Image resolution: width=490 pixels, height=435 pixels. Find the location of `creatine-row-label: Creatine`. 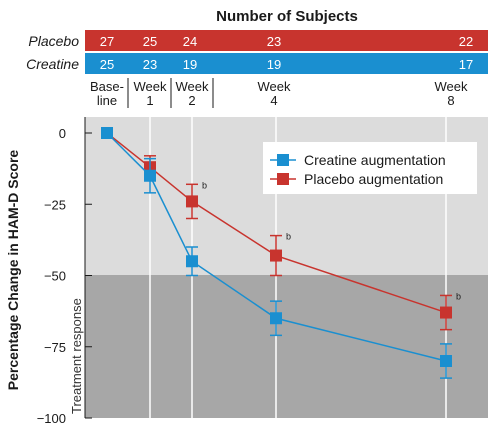

creatine-row-label: Creatine is located at coordinates (52, 64).